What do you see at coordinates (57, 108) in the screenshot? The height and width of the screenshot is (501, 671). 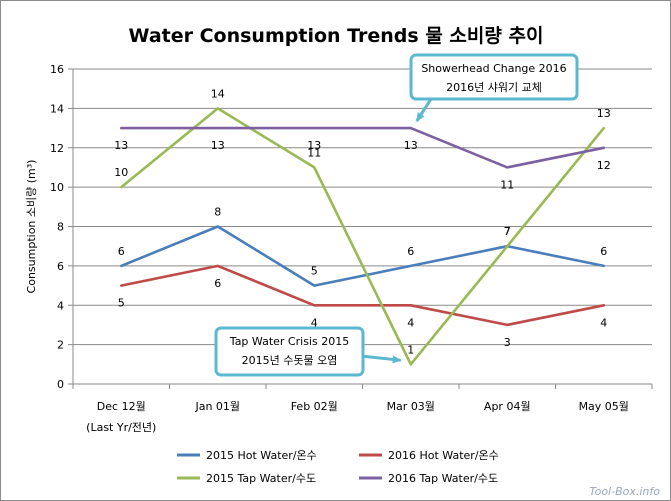 I see `y-tick-label: 14` at bounding box center [57, 108].